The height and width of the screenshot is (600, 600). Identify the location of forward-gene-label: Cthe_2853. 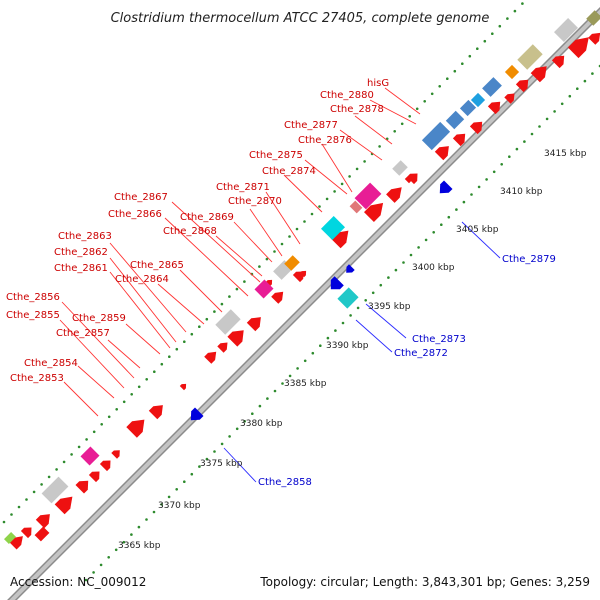
(37, 378).